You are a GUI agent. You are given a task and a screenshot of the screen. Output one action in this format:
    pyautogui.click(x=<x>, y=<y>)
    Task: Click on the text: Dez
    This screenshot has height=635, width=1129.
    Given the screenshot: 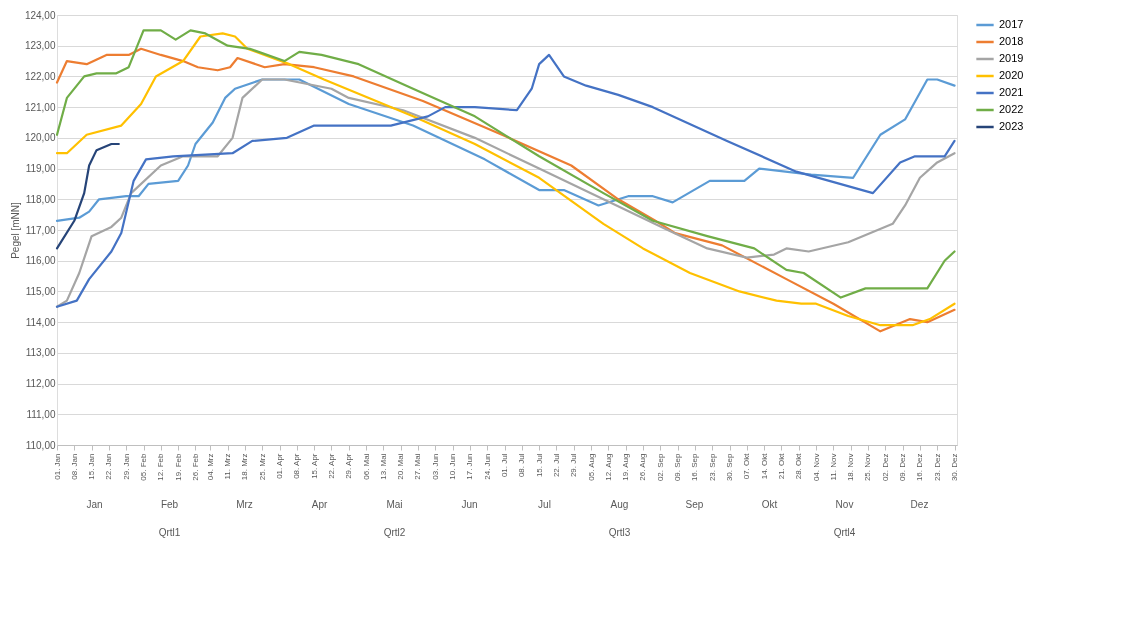 What is the action you would take?
    pyautogui.click(x=919, y=504)
    